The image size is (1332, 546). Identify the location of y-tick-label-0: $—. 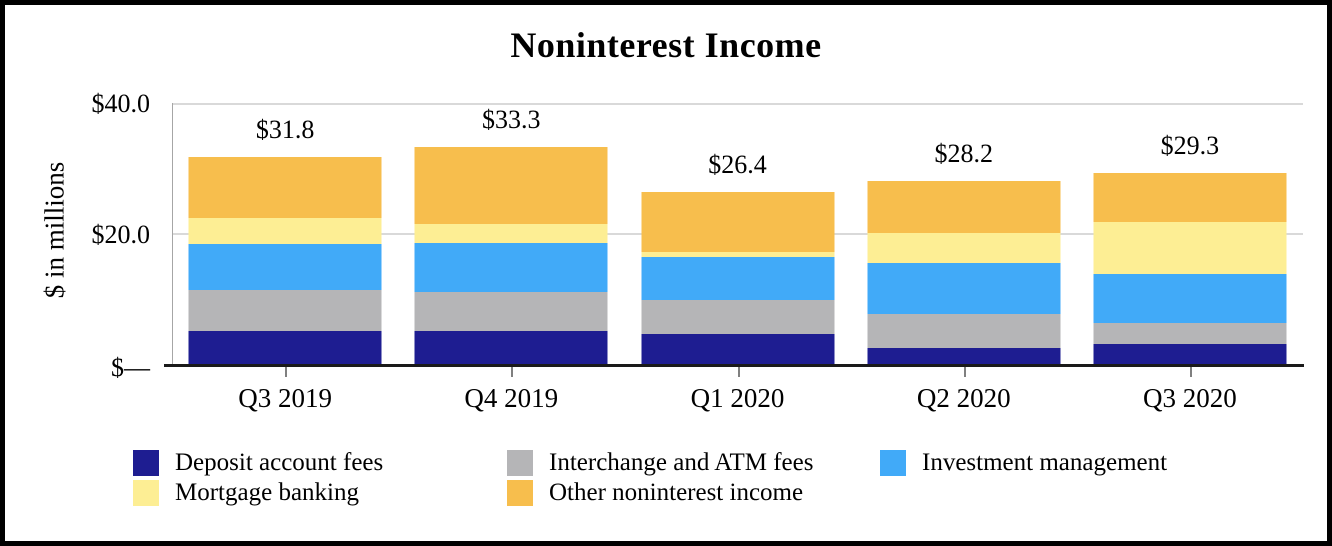
(130, 367).